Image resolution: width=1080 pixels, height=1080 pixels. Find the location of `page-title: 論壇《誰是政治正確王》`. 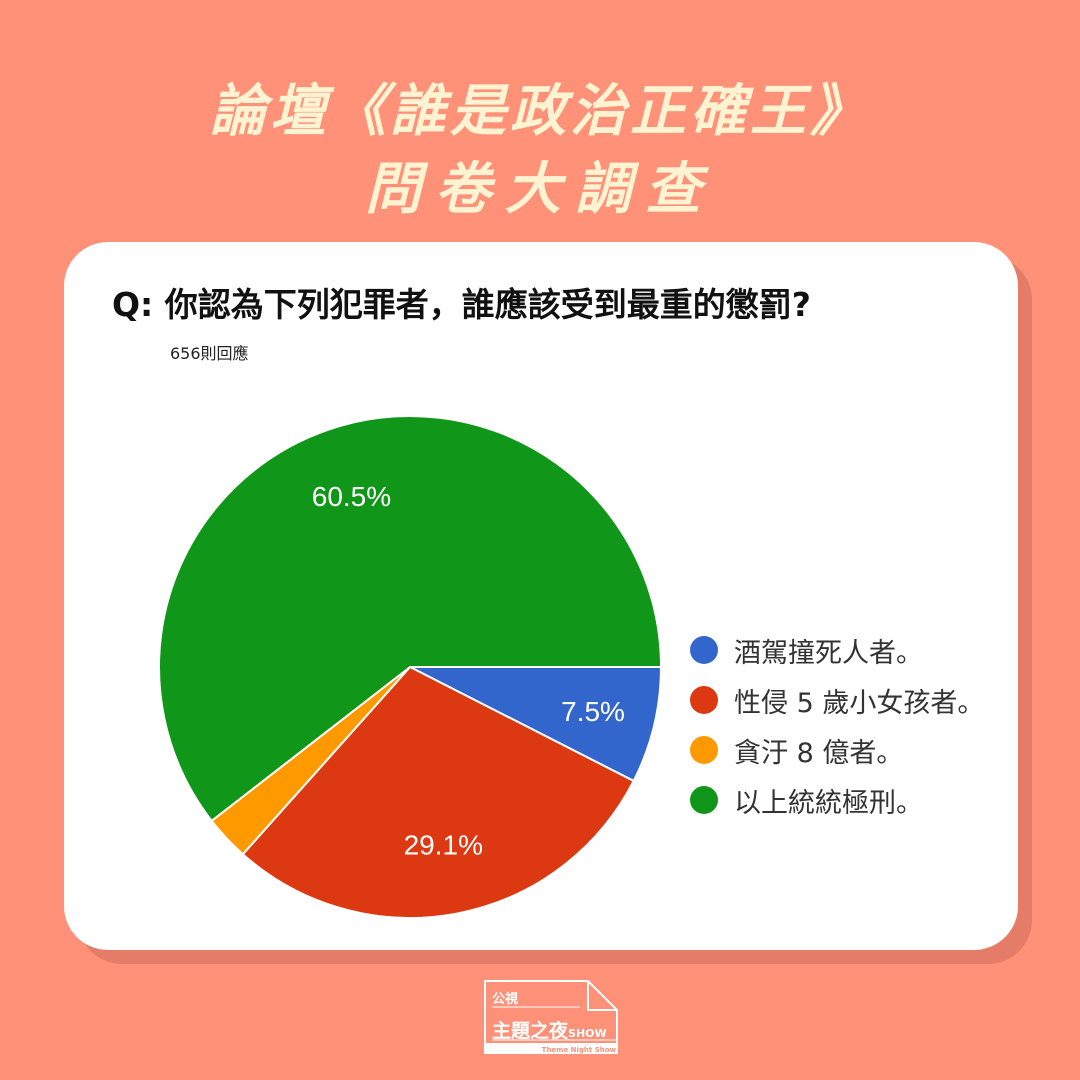

page-title: 論壇《誰是政治正確王》 is located at coordinates (540, 111).